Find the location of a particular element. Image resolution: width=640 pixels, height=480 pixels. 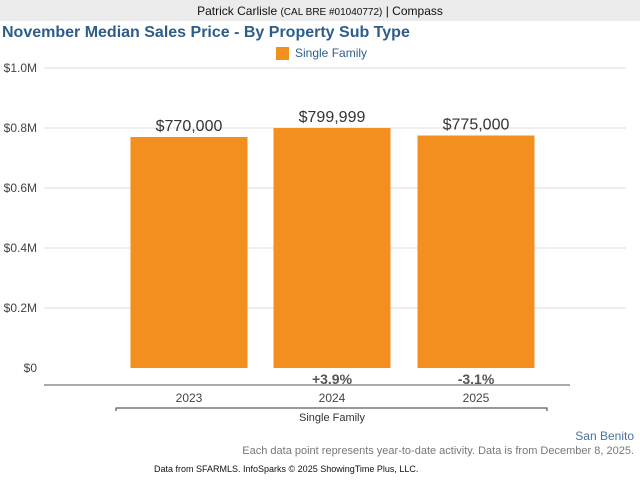

chart-legend: Single Family is located at coordinates (321, 53).